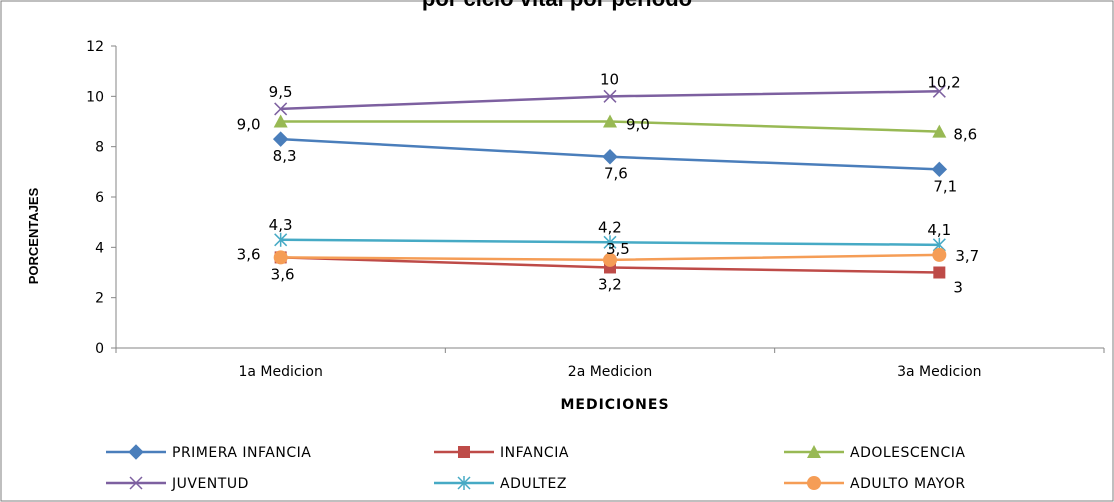  Describe the element at coordinates (939, 272) in the screenshot. I see `data-point-infancia` at that location.